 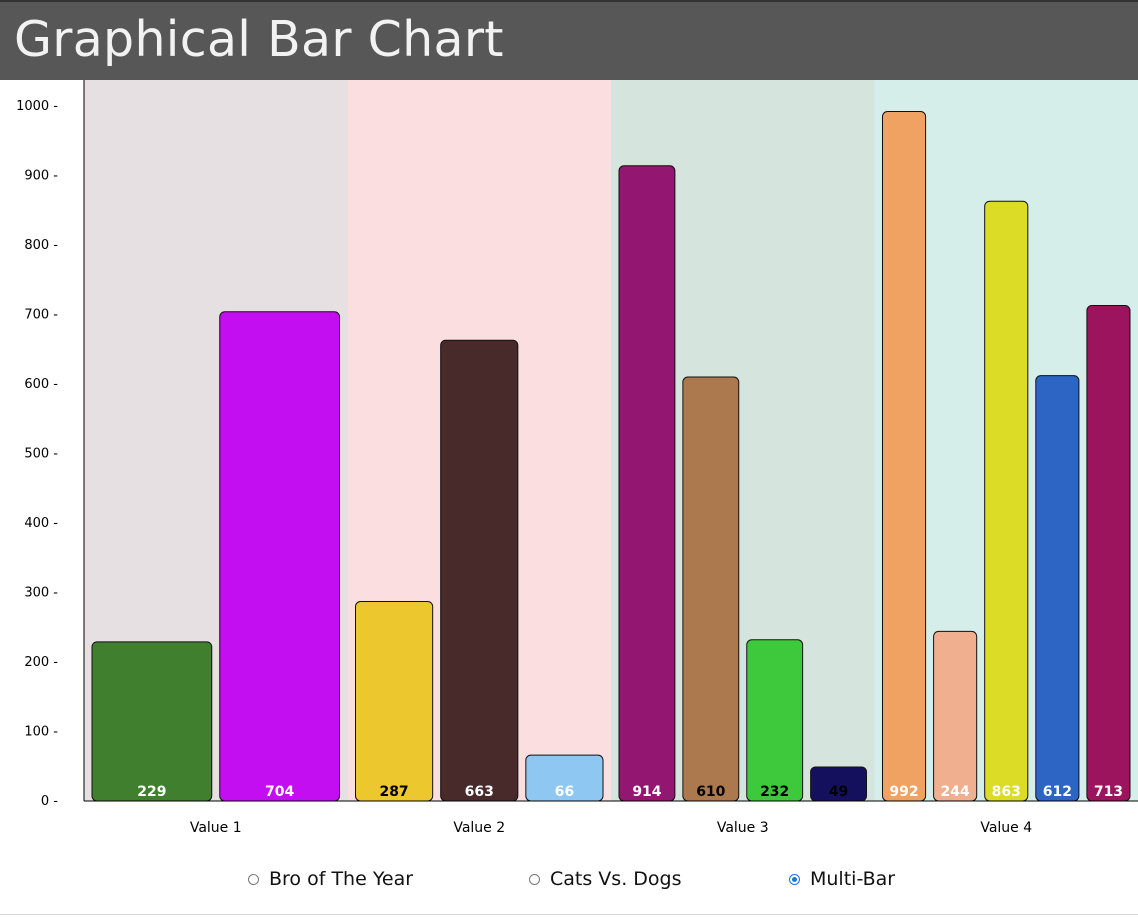 What do you see at coordinates (259, 39) in the screenshot?
I see `page-title: Graphical Bar Chart` at bounding box center [259, 39].